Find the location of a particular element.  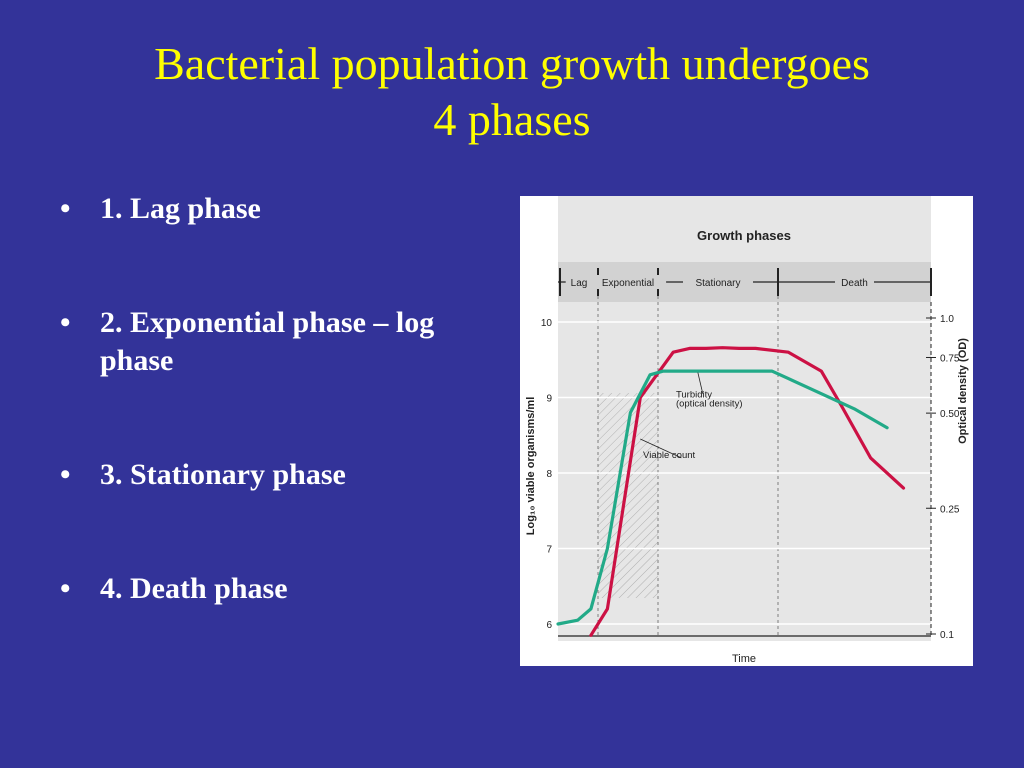

annotation-label: Viable count is located at coordinates (669, 455).